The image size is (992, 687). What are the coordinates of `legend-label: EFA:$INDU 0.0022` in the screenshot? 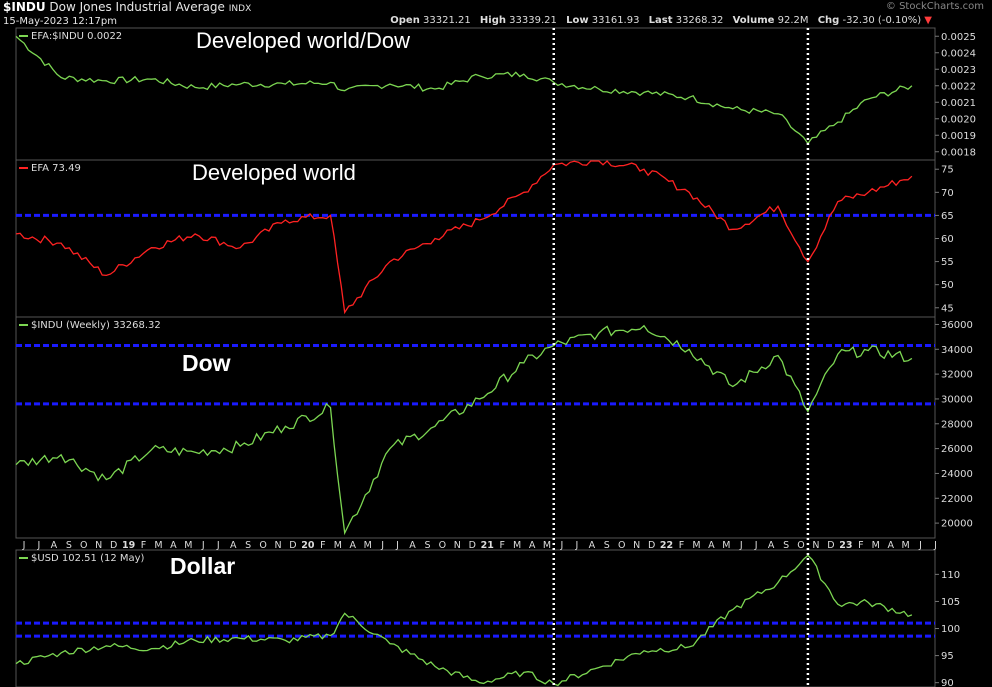 It's located at (76, 36).